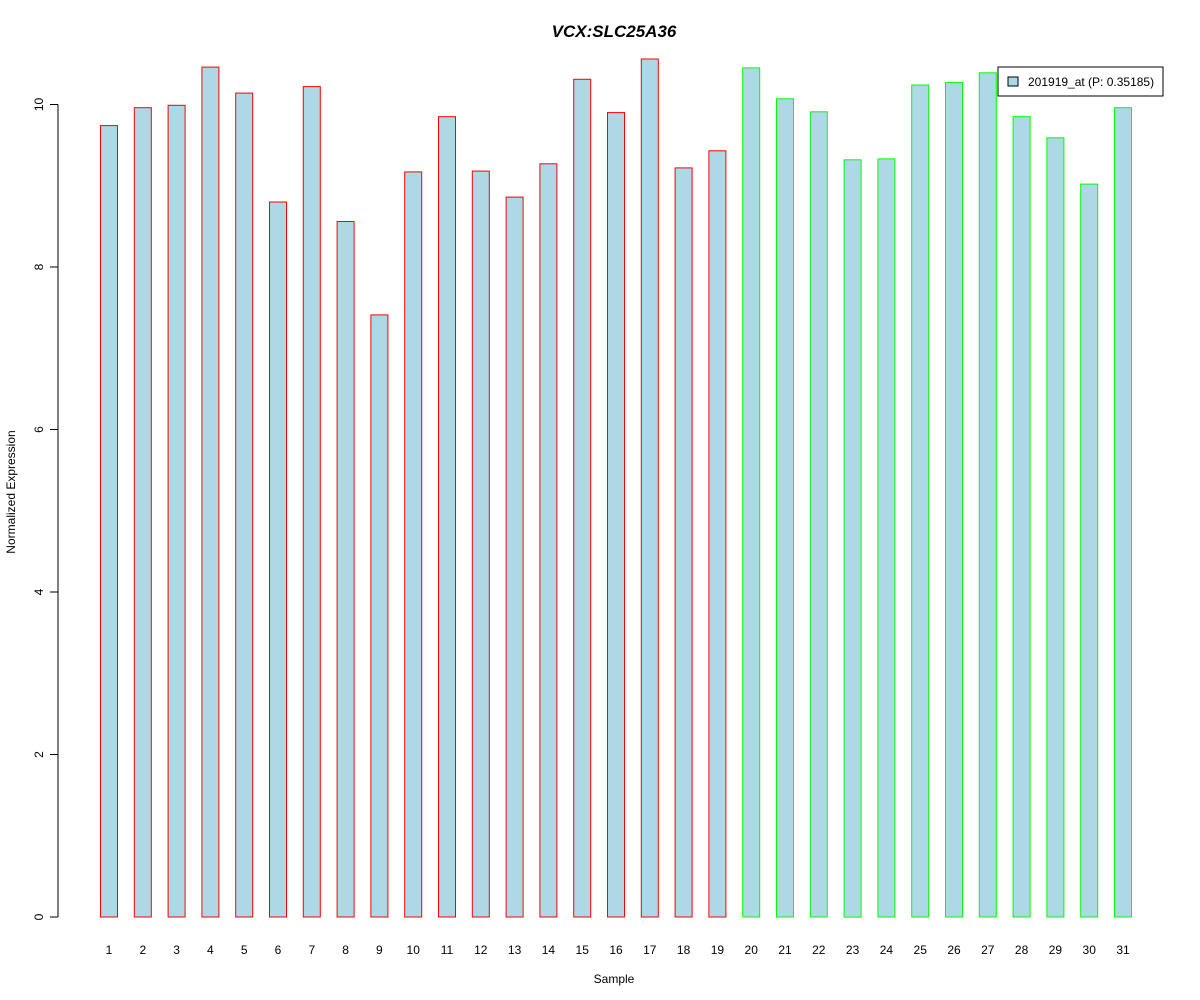  What do you see at coordinates (1091, 82) in the screenshot?
I see `legend-label: 201919_at (P: 0.35185)` at bounding box center [1091, 82].